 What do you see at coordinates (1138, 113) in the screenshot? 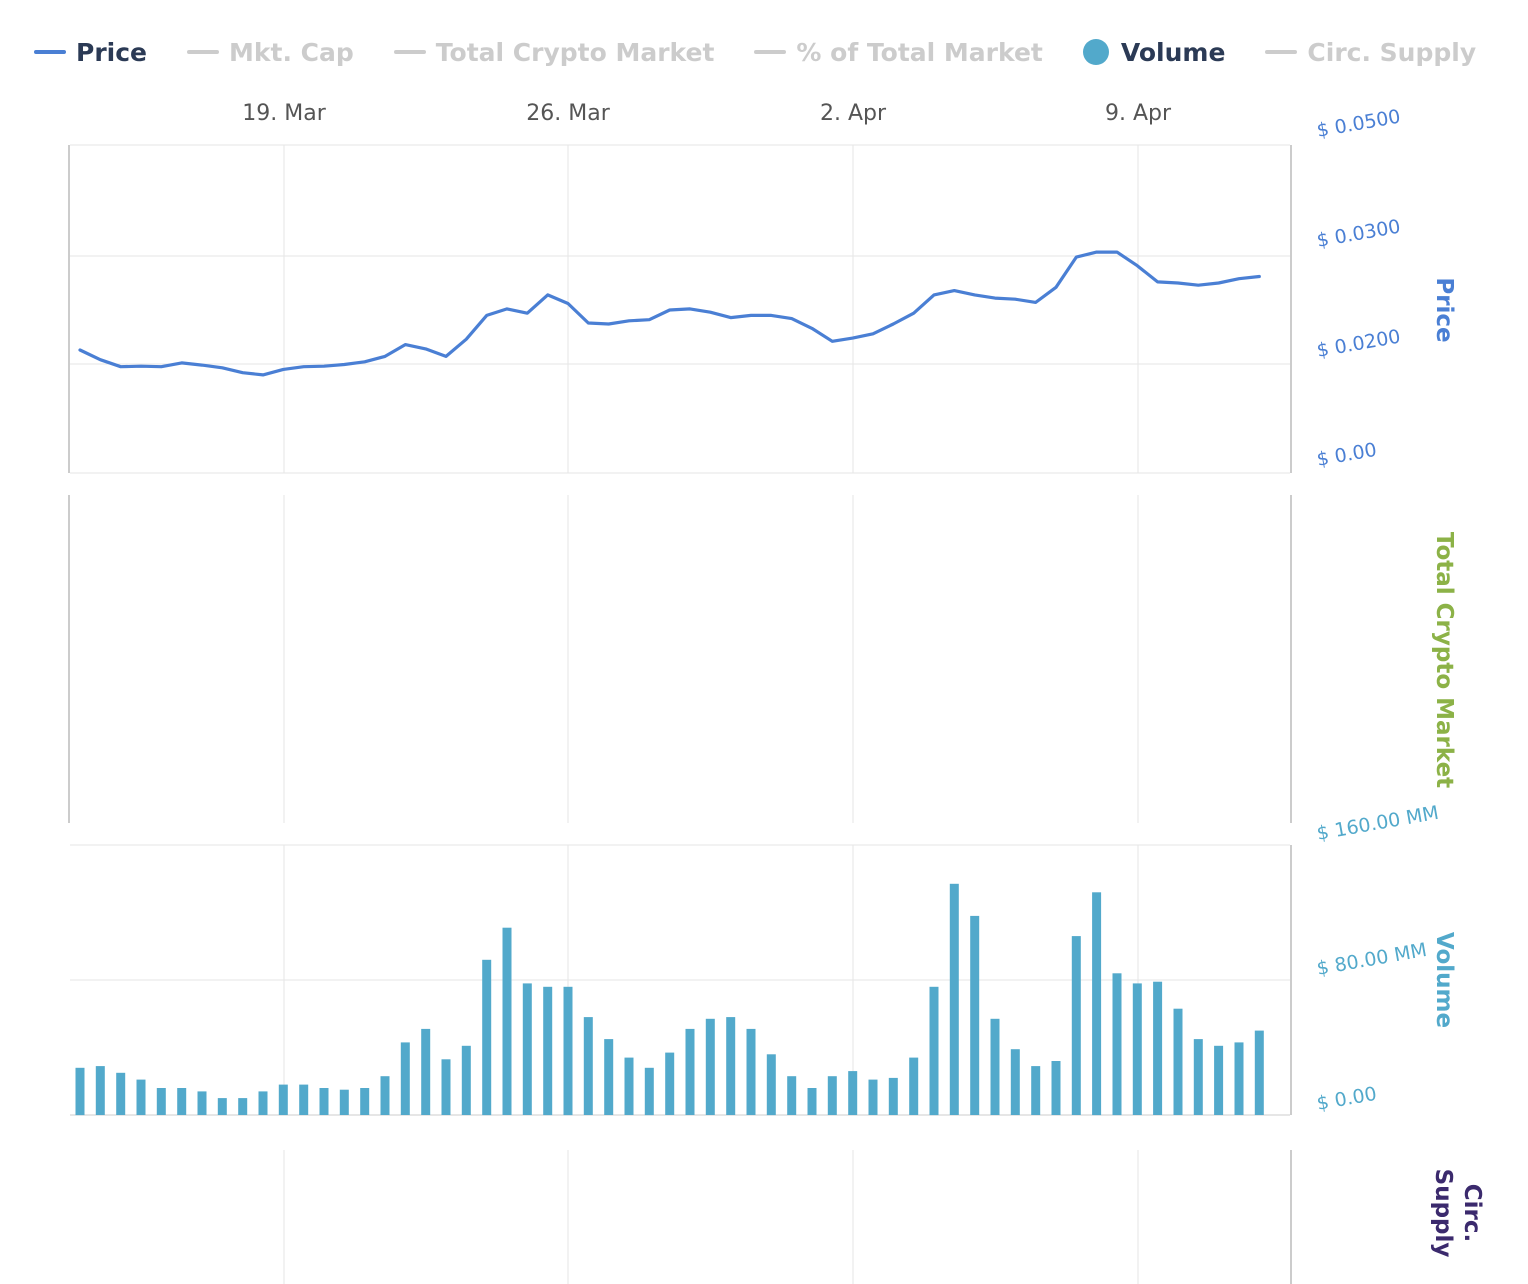
I see `x-tick-label: 9. Apr` at bounding box center [1138, 113].